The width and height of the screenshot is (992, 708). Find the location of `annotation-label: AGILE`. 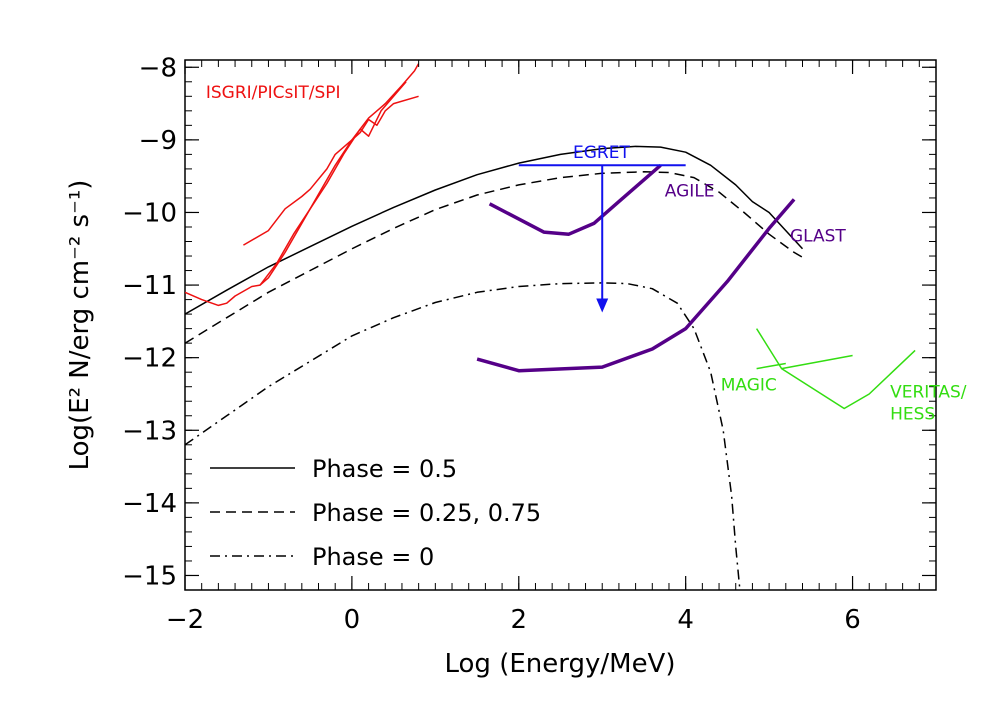

annotation-label: AGILE is located at coordinates (690, 191).